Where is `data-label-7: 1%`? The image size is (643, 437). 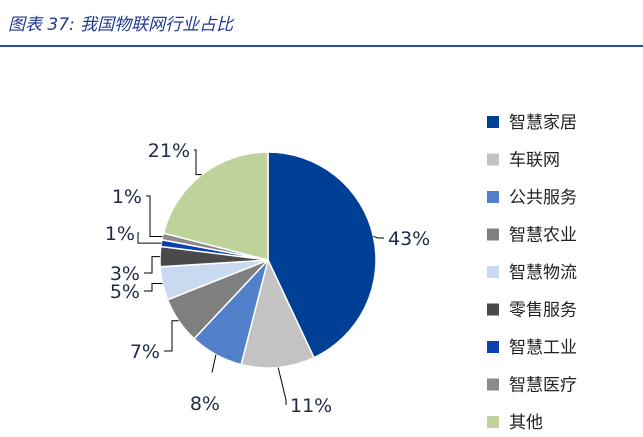 data-label-7: 1% is located at coordinates (127, 197).